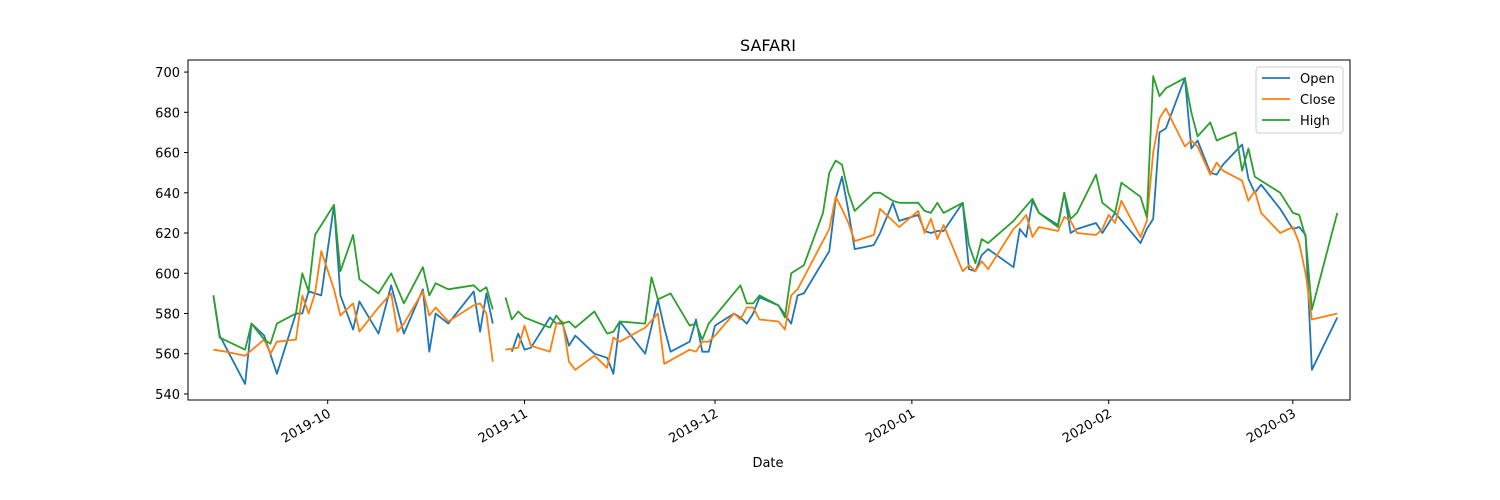  What do you see at coordinates (1315, 121) in the screenshot?
I see `legend-label-high: High` at bounding box center [1315, 121].